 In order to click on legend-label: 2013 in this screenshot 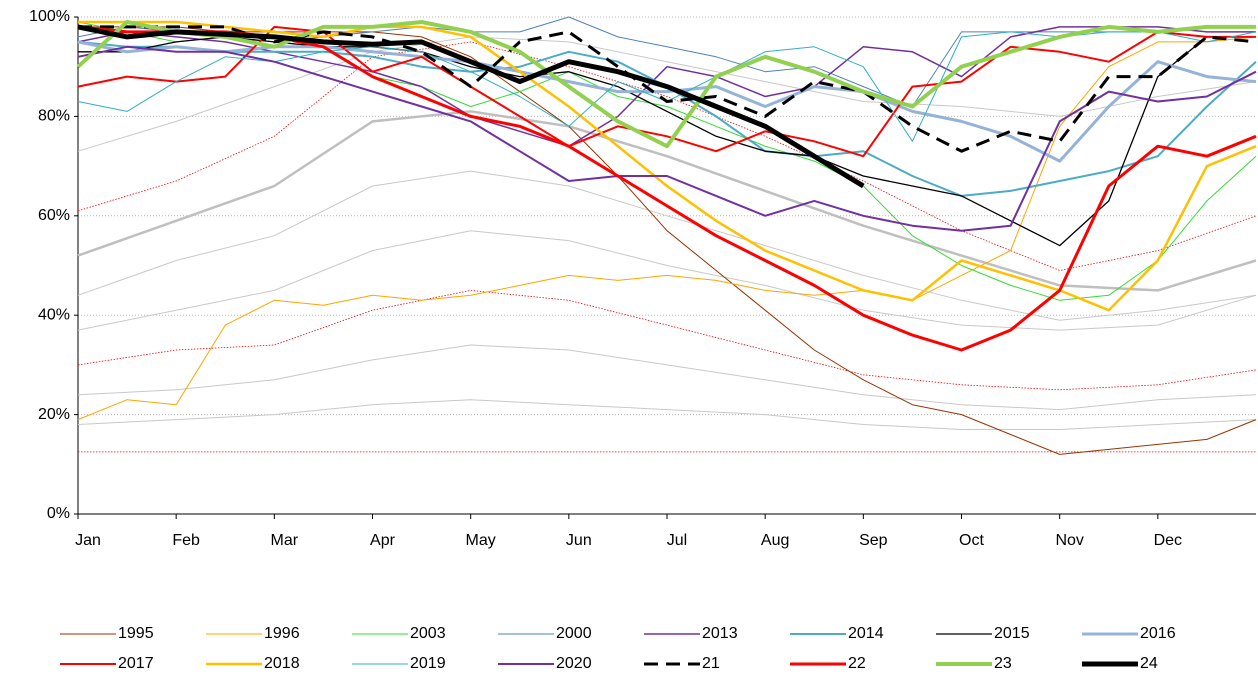, I will do `click(720, 633)`.